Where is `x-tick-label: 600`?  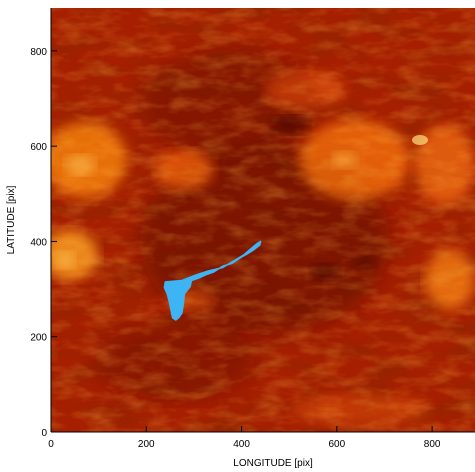 x-tick-label: 600 is located at coordinates (336, 444).